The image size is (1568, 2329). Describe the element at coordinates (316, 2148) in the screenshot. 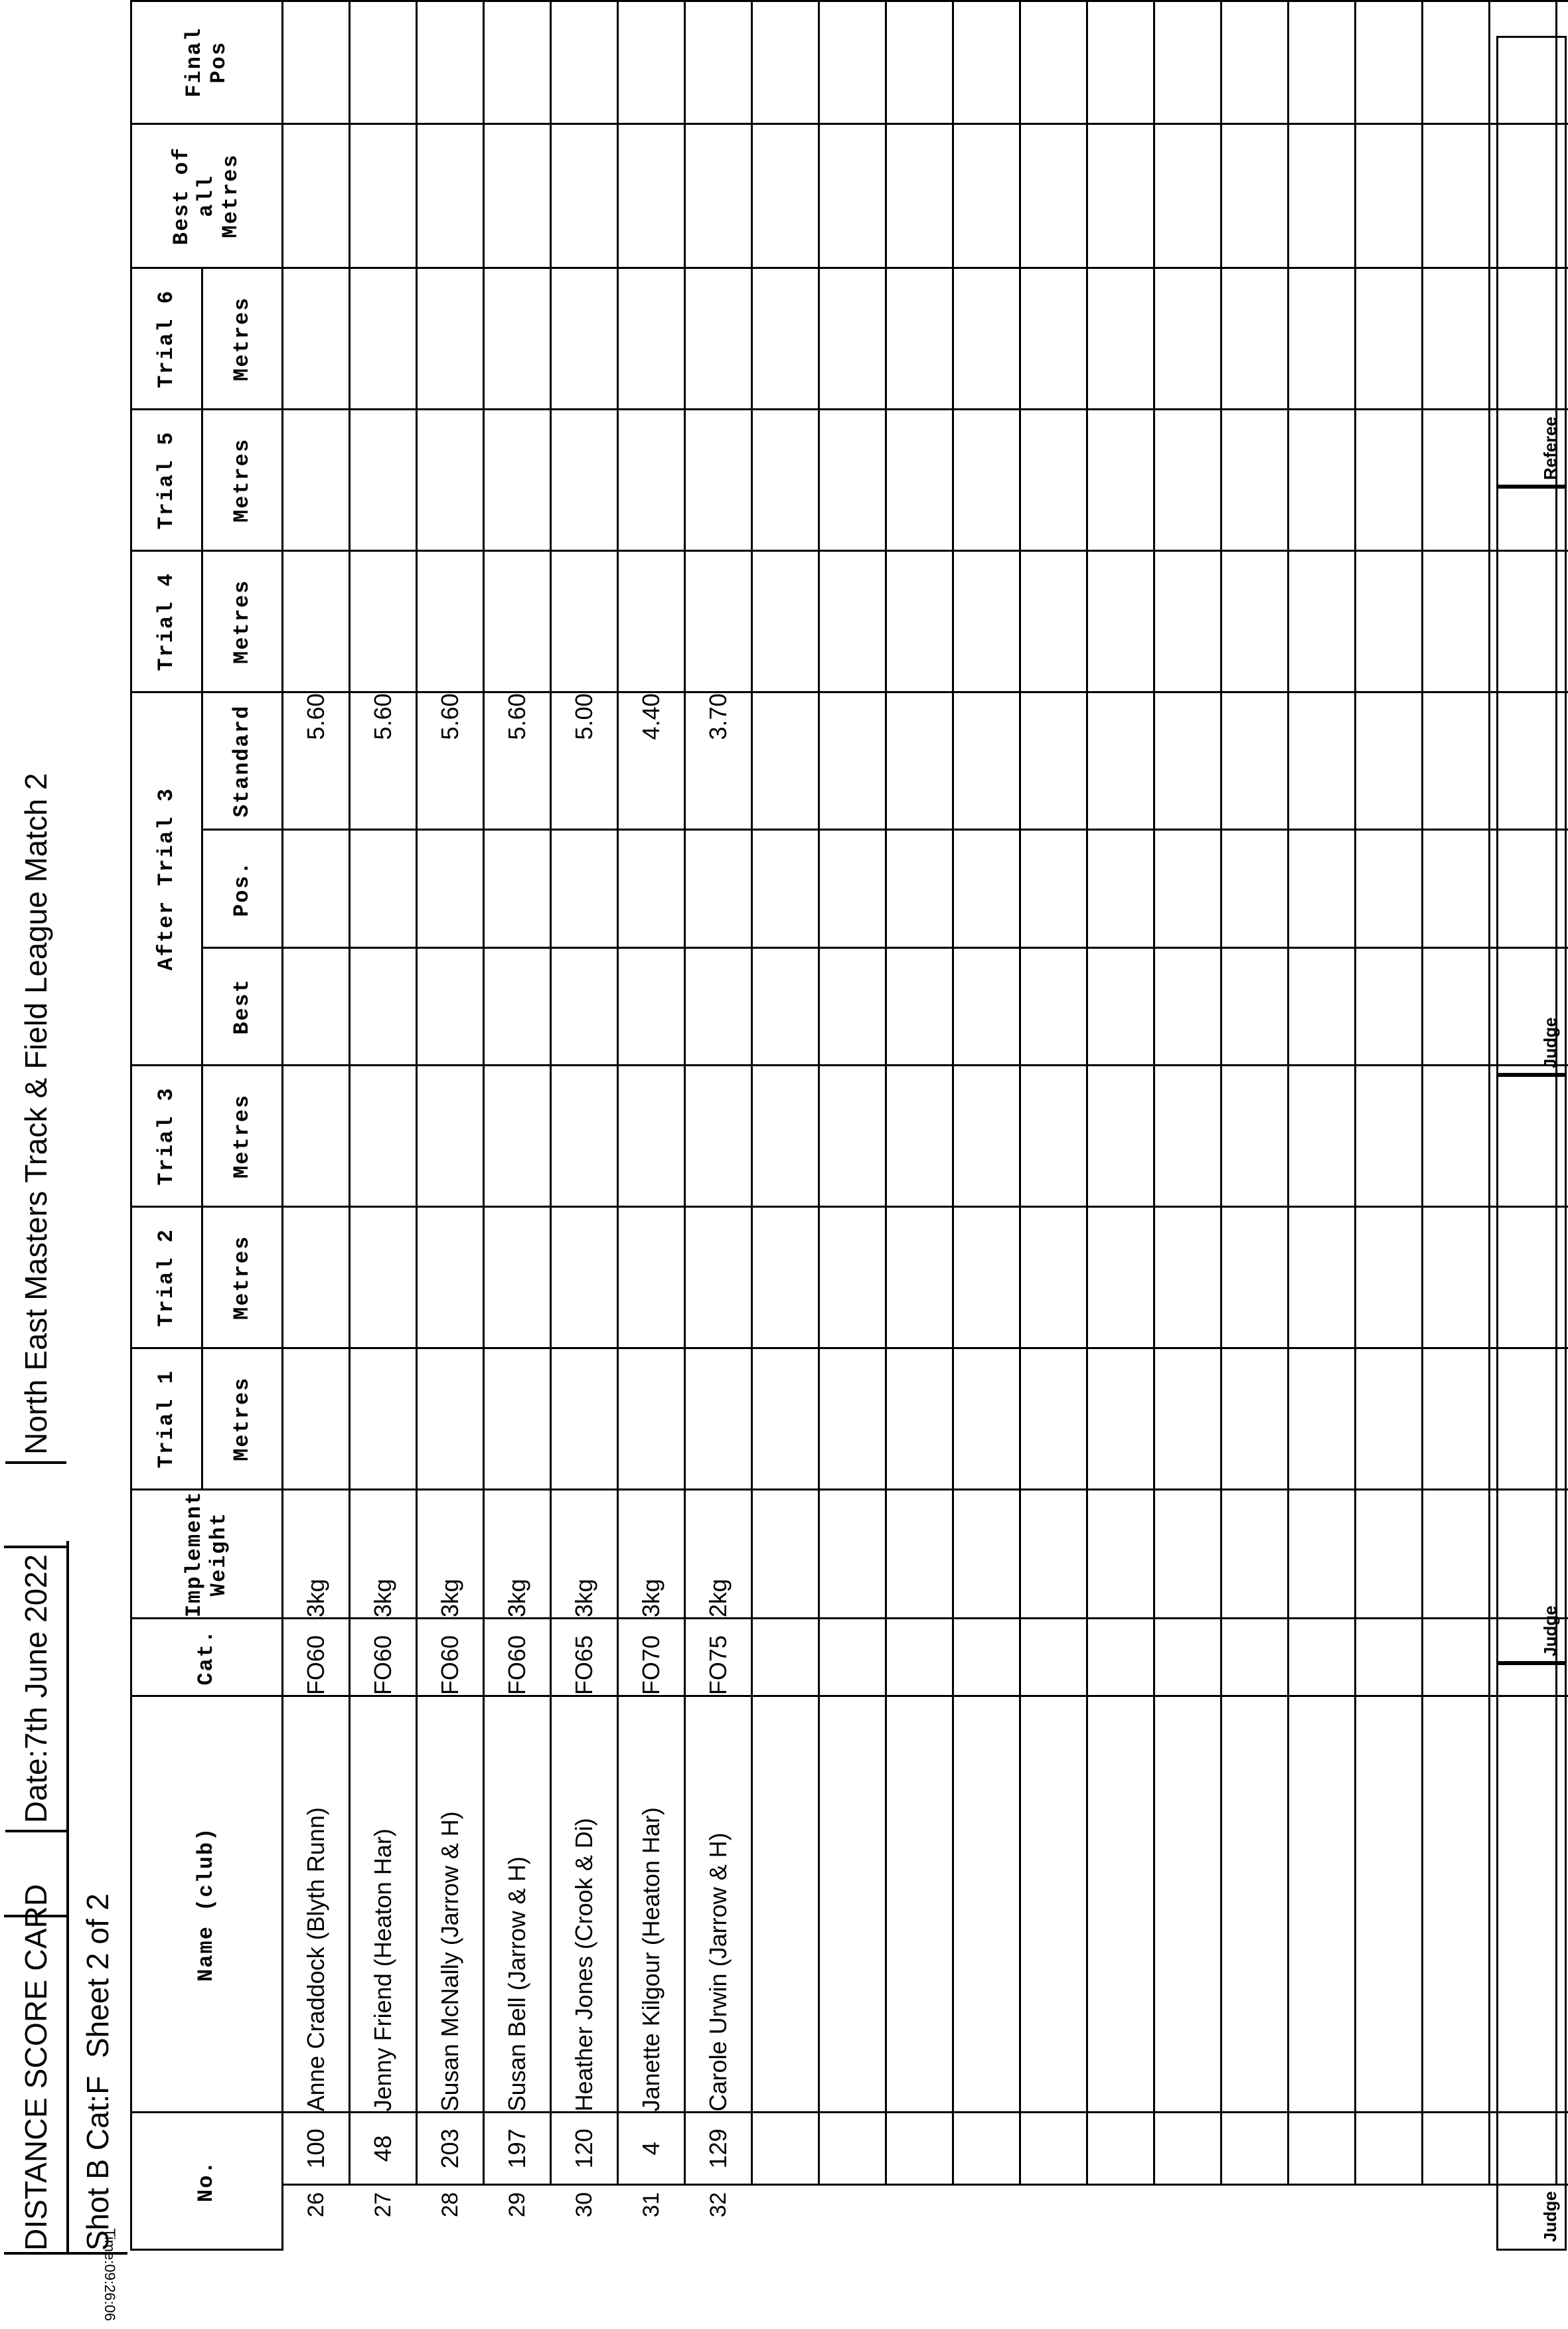

I see `cell-no: 100` at that location.